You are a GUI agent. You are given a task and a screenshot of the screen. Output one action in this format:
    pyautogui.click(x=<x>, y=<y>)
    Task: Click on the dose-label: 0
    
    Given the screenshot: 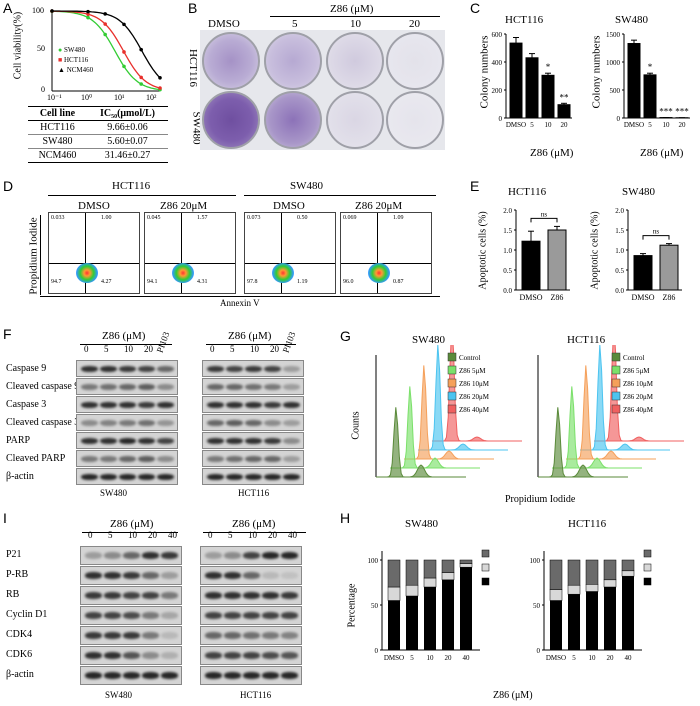 What is the action you would take?
    pyautogui.click(x=212, y=349)
    